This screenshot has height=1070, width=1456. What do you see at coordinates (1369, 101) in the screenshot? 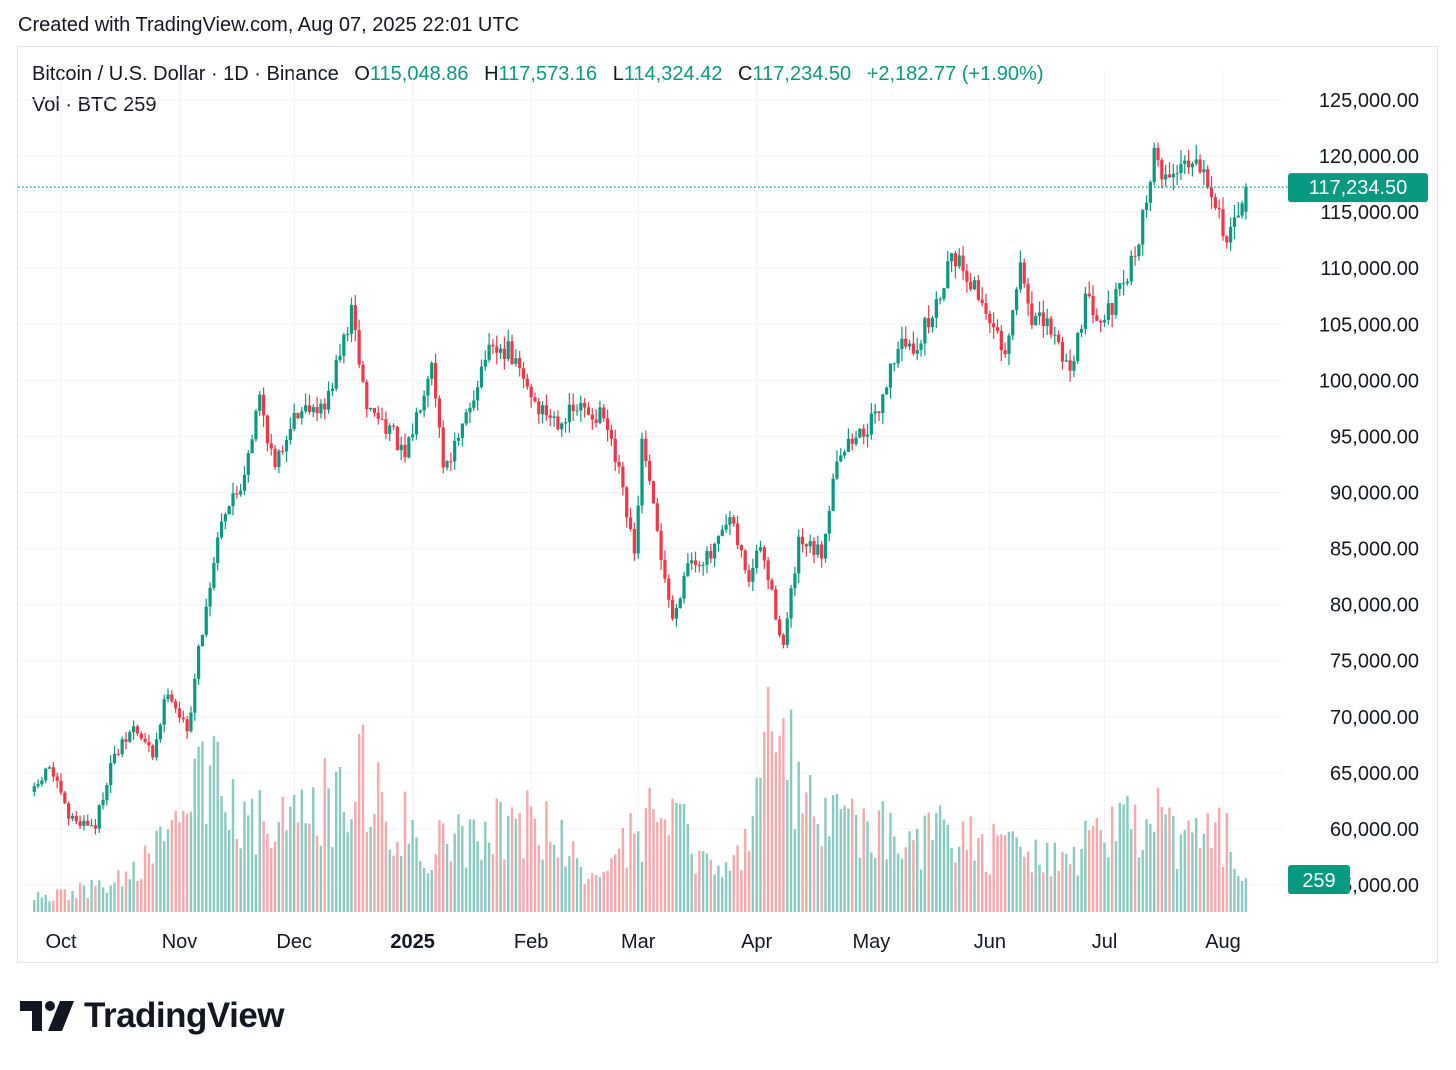
I see `y-axis-tick-label: 125,000.00` at bounding box center [1369, 101].